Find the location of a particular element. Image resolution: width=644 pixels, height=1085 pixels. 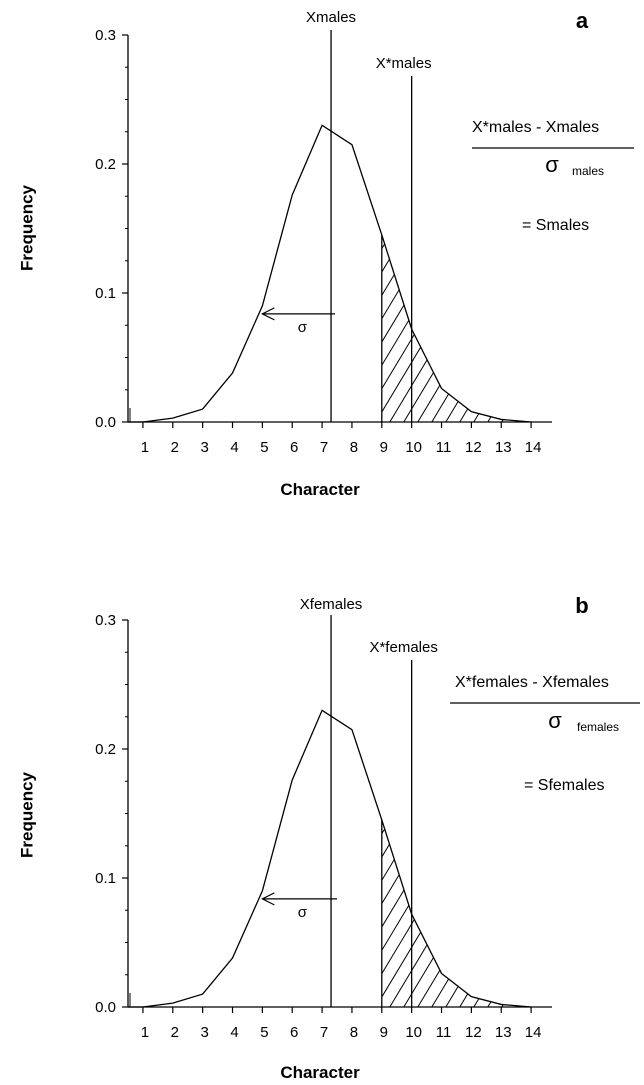

selected-label: X*males is located at coordinates (404, 63).